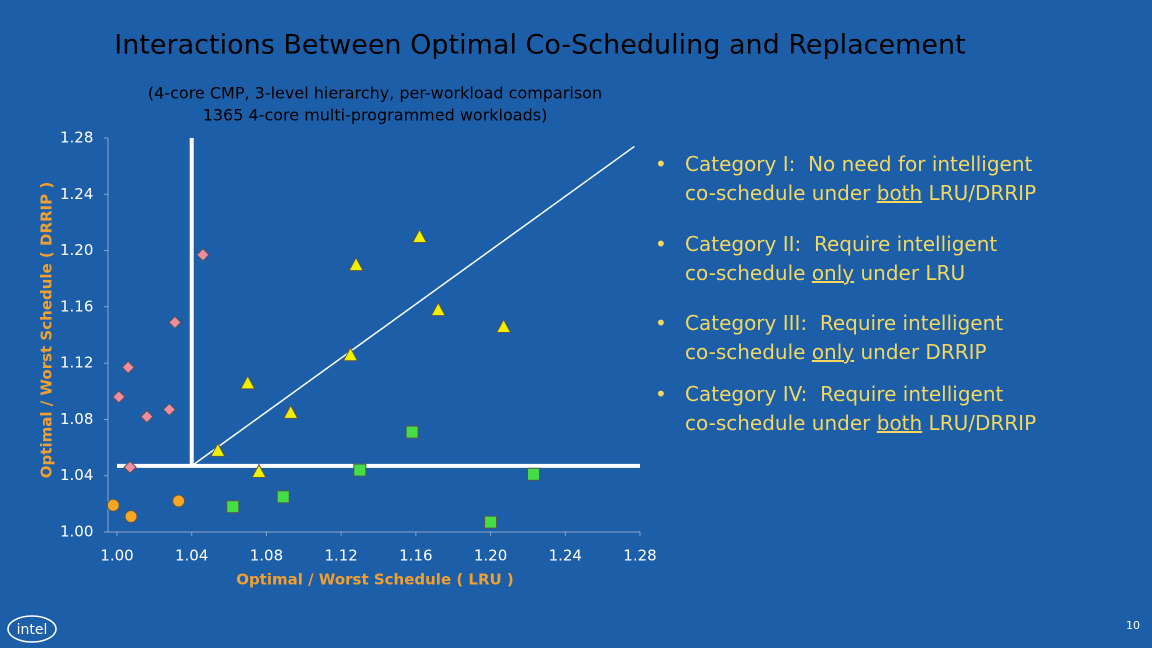 Image resolution: width=1152 pixels, height=648 pixels. What do you see at coordinates (639, 556) in the screenshot?
I see `x-tick-label: 1.28` at bounding box center [639, 556].